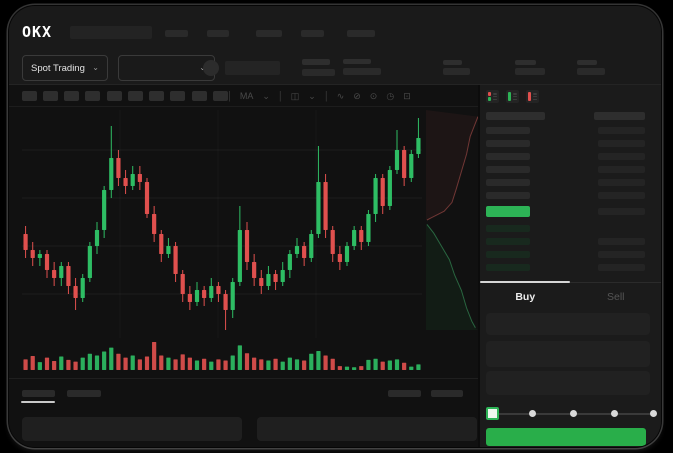 The height and width of the screenshot is (453, 673). Describe the element at coordinates (373, 95) in the screenshot. I see `screenshot-icon: ⊙` at that location.